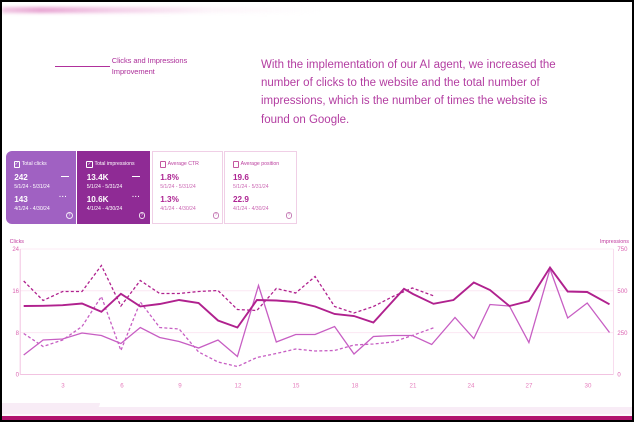 The image size is (634, 422). I want to click on svg-text: Impressions, so click(614, 242).